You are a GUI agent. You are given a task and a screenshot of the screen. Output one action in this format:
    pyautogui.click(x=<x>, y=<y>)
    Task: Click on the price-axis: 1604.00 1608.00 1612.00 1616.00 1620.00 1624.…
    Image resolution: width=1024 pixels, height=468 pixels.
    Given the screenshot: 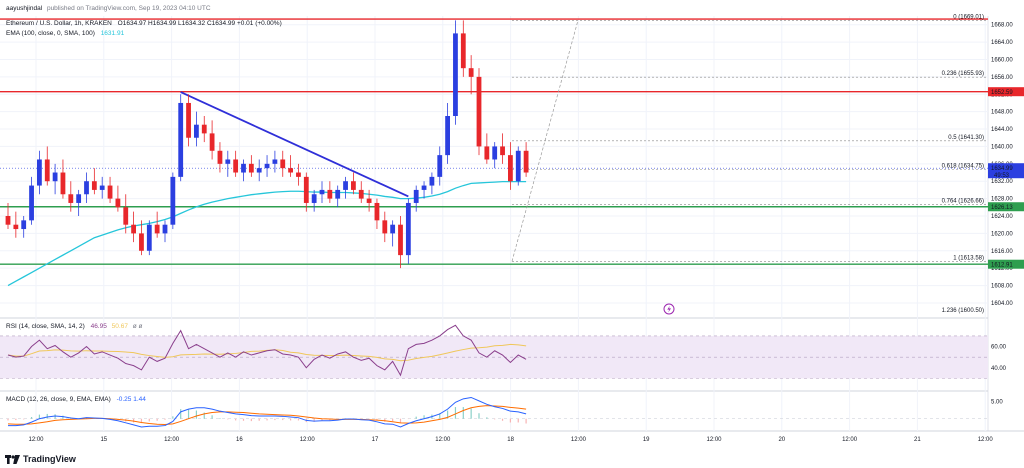 What is the action you would take?
    pyautogui.click(x=1006, y=214)
    